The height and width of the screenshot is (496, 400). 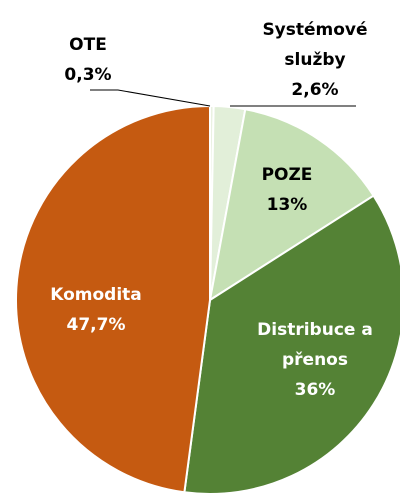 I want to click on leader-line, so click(x=150, y=98).